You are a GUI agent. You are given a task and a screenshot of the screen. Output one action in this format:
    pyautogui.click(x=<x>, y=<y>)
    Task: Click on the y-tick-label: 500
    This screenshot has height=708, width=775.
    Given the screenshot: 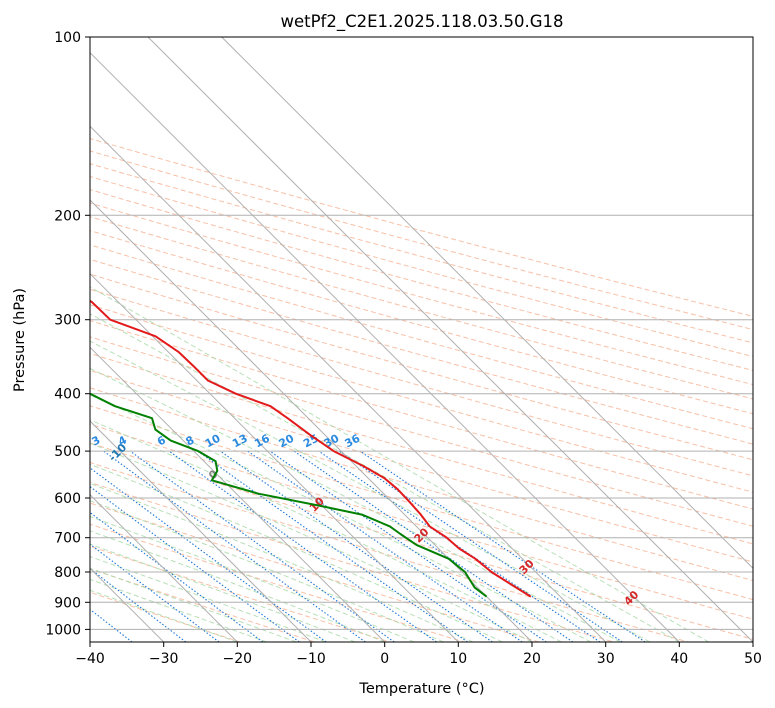 What is the action you would take?
    pyautogui.click(x=67, y=452)
    